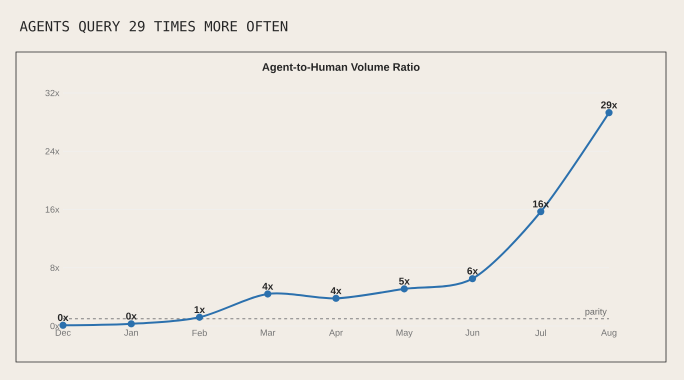 The height and width of the screenshot is (380, 684). Describe the element at coordinates (609, 104) in the screenshot. I see `data-label: 29x` at that location.